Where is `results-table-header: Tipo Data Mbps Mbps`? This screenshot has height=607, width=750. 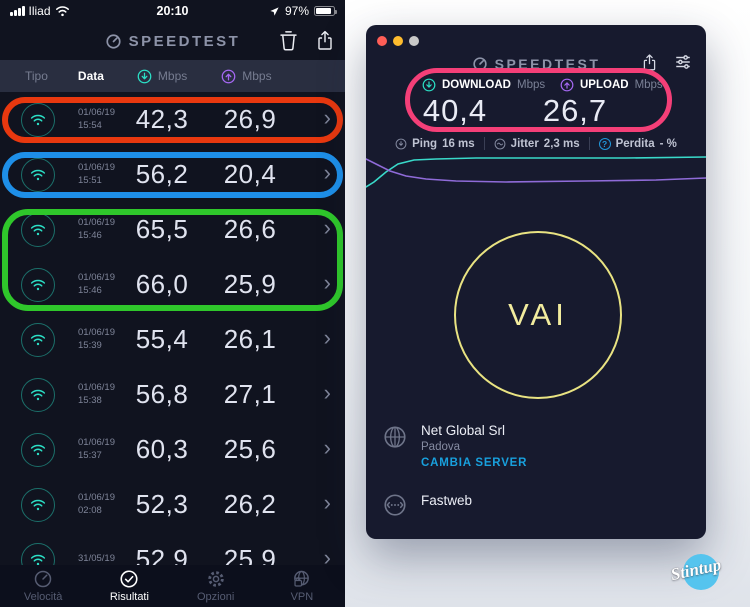 results-table-header: Tipo Data Mbps Mbps is located at coordinates (172, 76).